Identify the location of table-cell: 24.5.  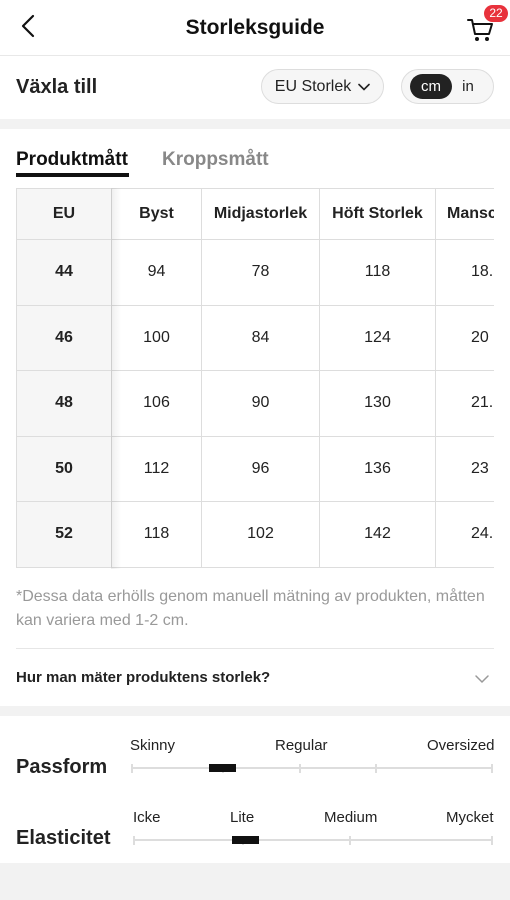
(464, 534).